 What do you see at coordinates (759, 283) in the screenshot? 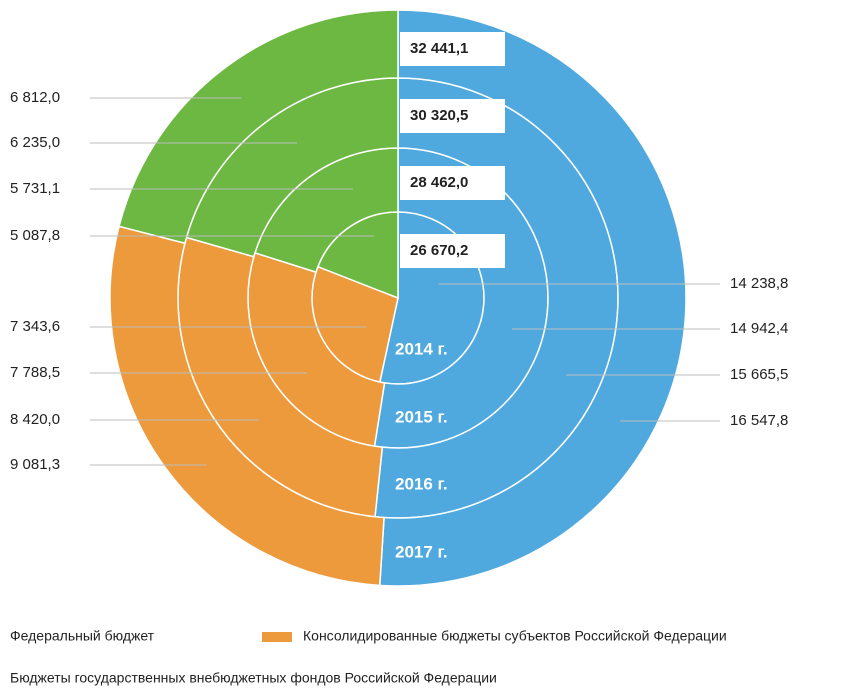
I see `value-label: 14 238,8` at bounding box center [759, 283].